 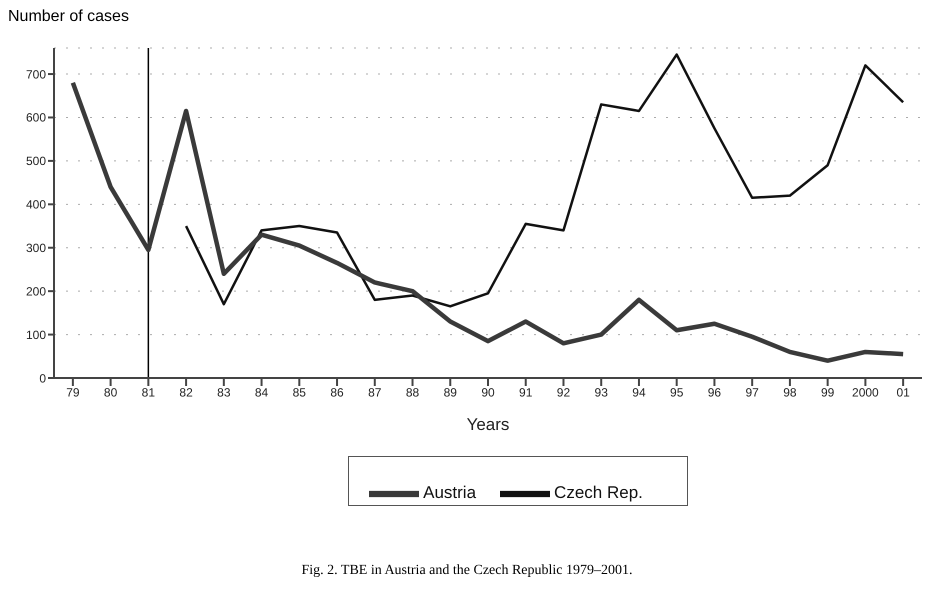 What do you see at coordinates (36, 291) in the screenshot?
I see `y-tick-label: 200` at bounding box center [36, 291].